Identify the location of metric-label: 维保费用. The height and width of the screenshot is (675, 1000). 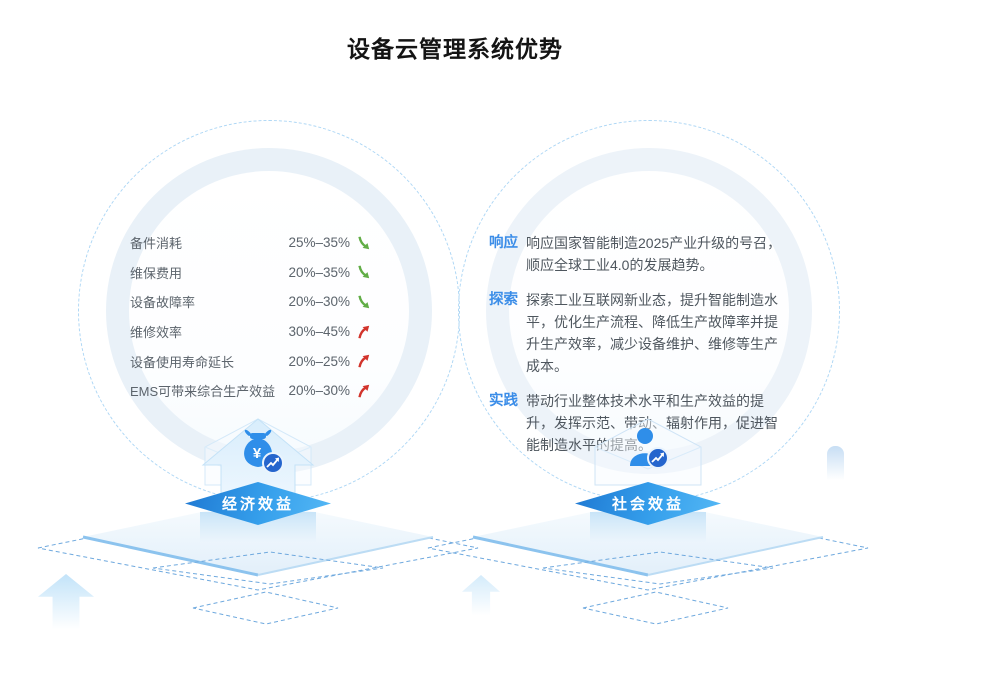
(156, 273).